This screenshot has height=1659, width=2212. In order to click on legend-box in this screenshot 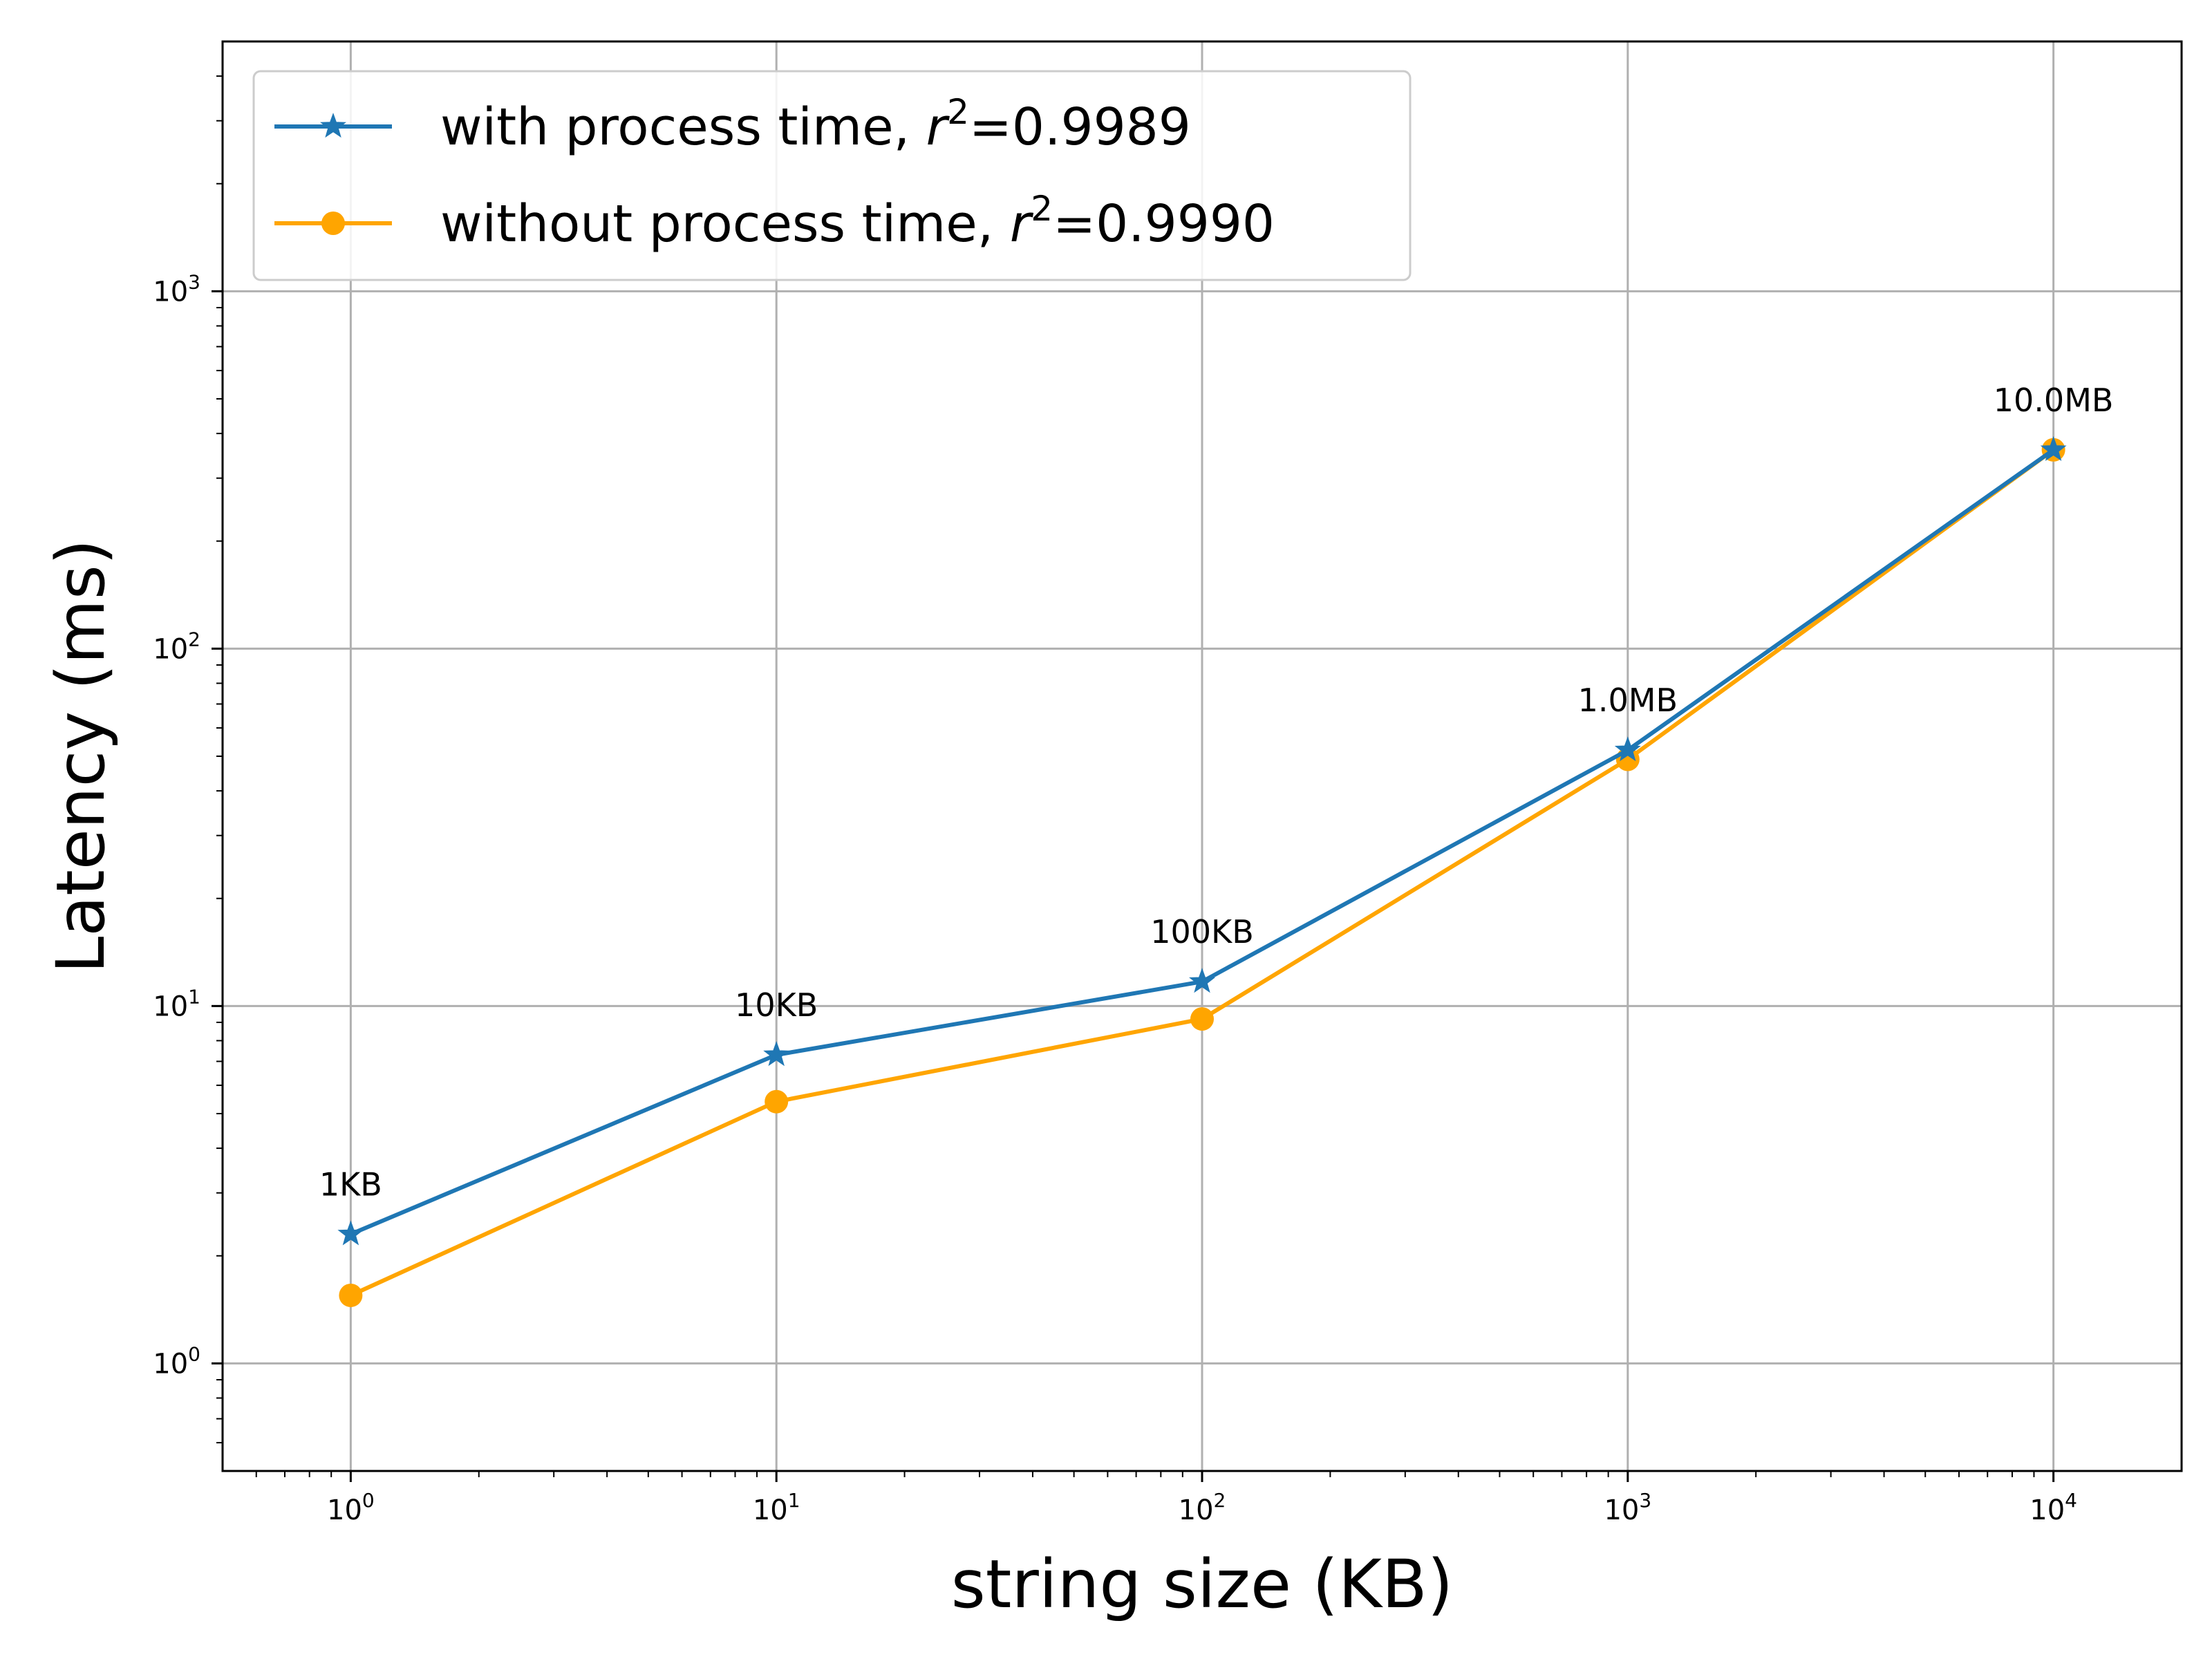, I will do `click(832, 175)`.